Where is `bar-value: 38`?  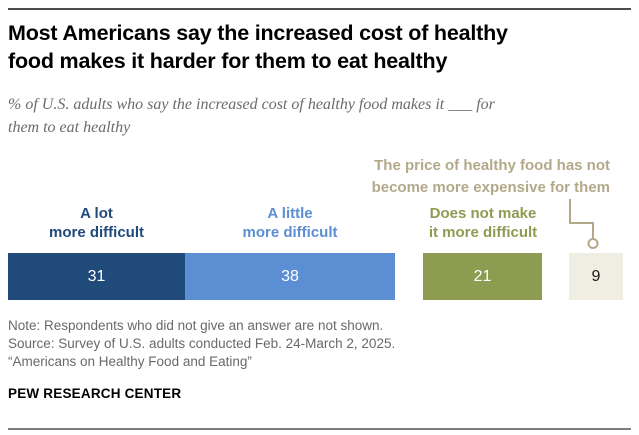 bar-value: 38 is located at coordinates (290, 276).